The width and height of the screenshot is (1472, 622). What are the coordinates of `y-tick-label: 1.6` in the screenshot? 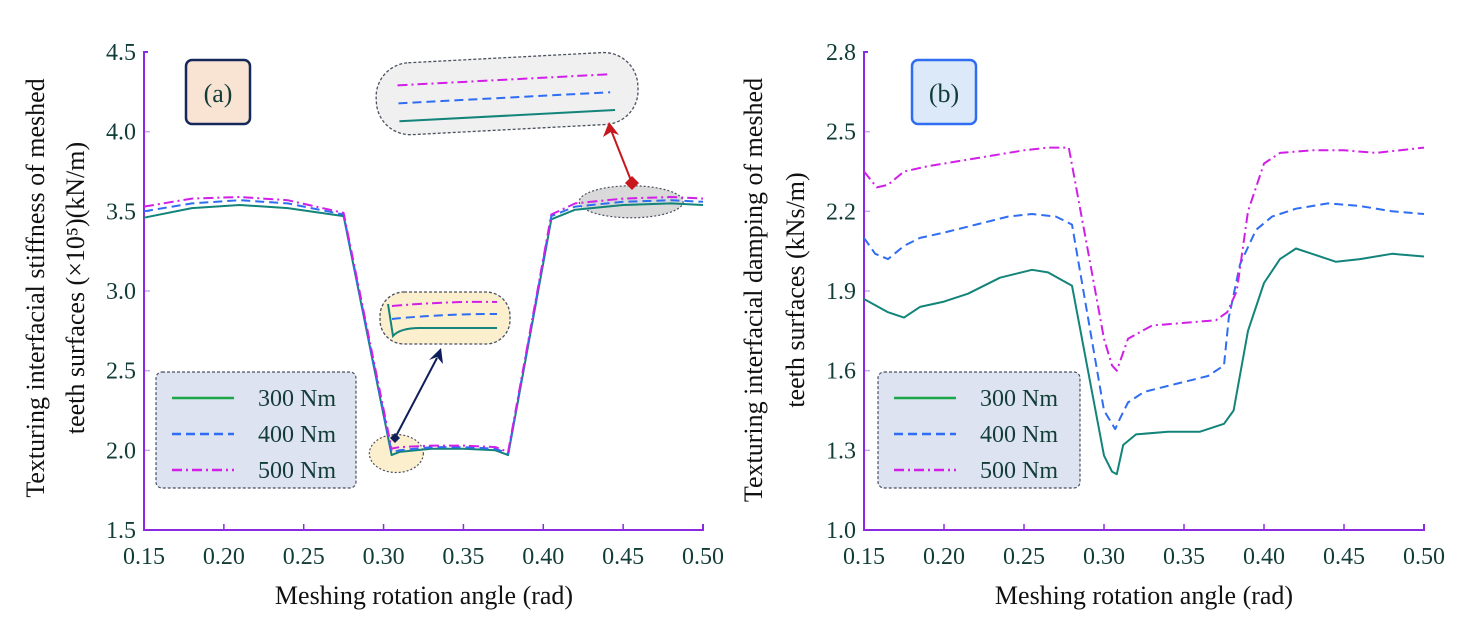 It's located at (841, 372).